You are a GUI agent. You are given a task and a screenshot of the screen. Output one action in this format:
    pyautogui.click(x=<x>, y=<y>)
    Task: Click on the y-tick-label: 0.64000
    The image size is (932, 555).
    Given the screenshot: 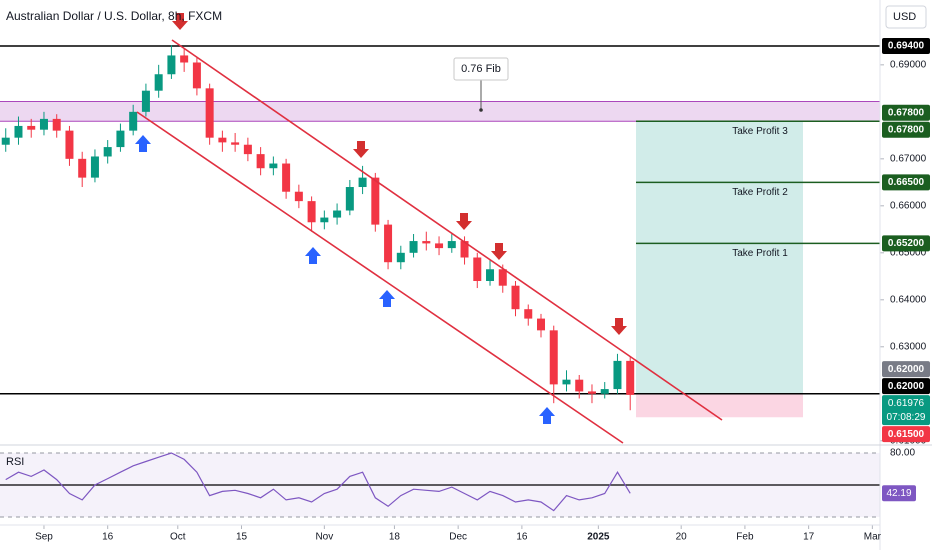 What is the action you would take?
    pyautogui.click(x=908, y=299)
    